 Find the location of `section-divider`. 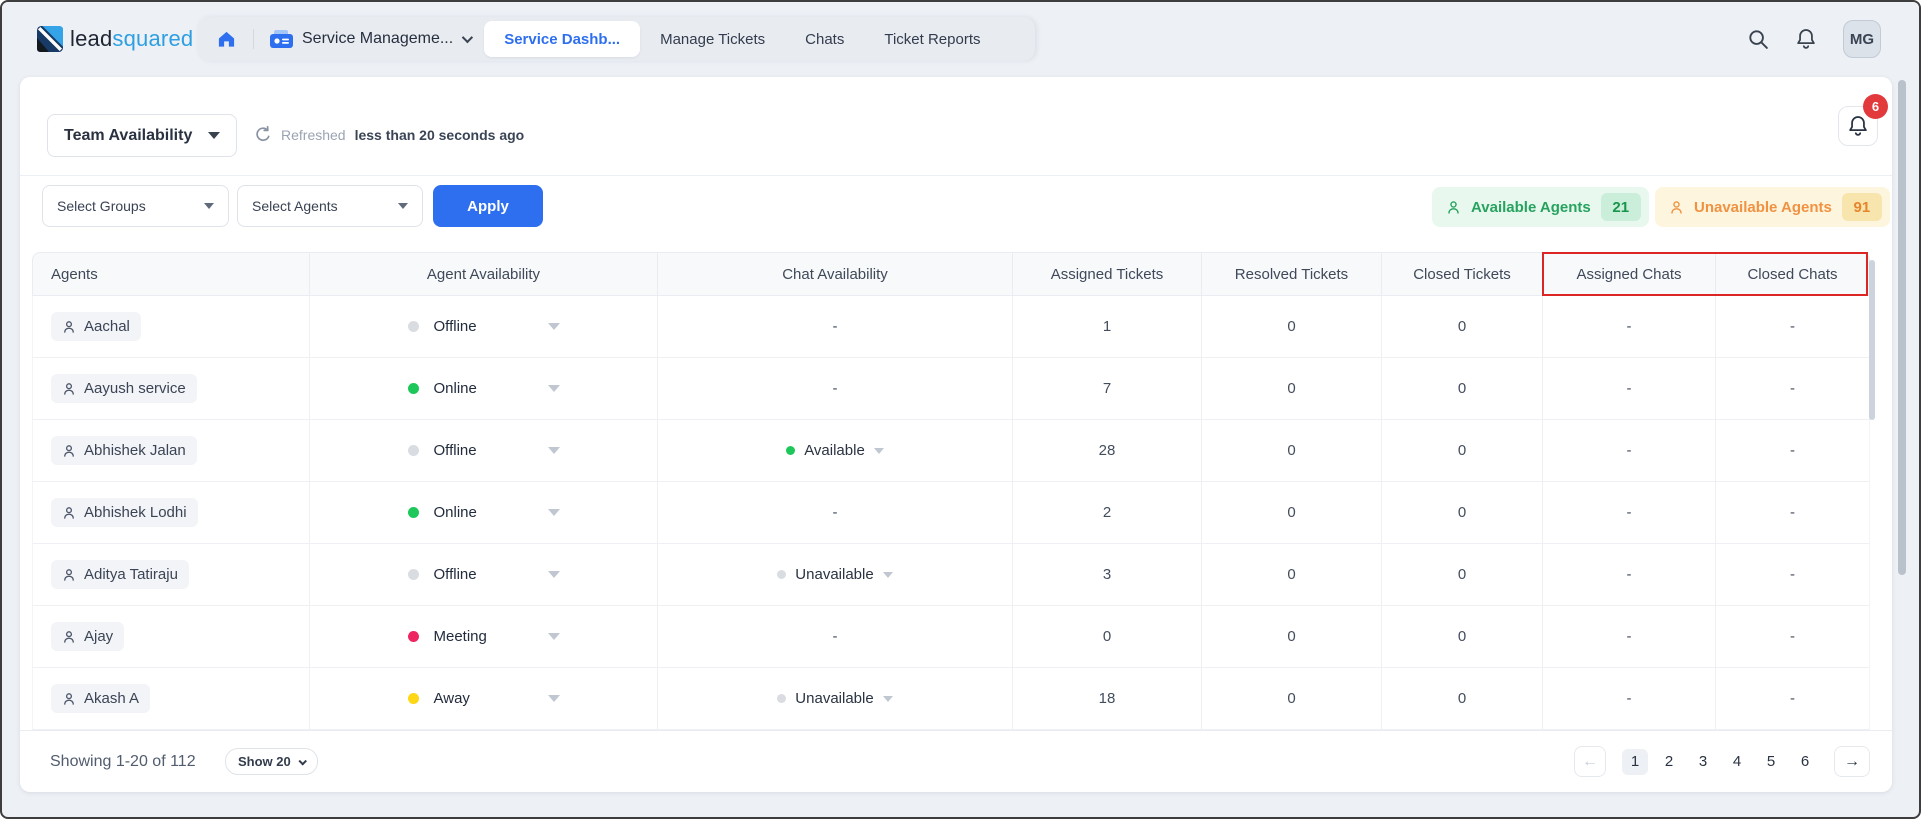

section-divider is located at coordinates (956, 175).